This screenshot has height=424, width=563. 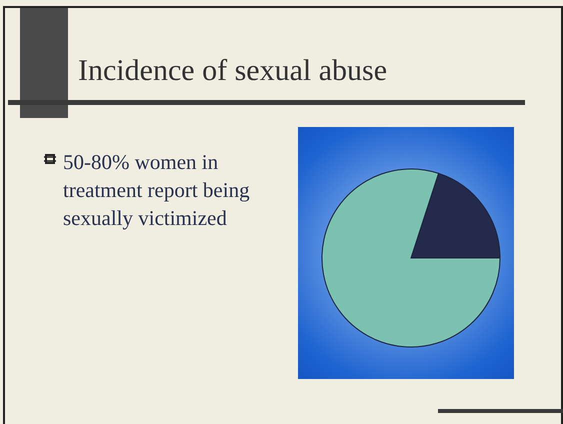 What do you see at coordinates (233, 71) in the screenshot?
I see `chart-title: Incidence of sexual abuse` at bounding box center [233, 71].